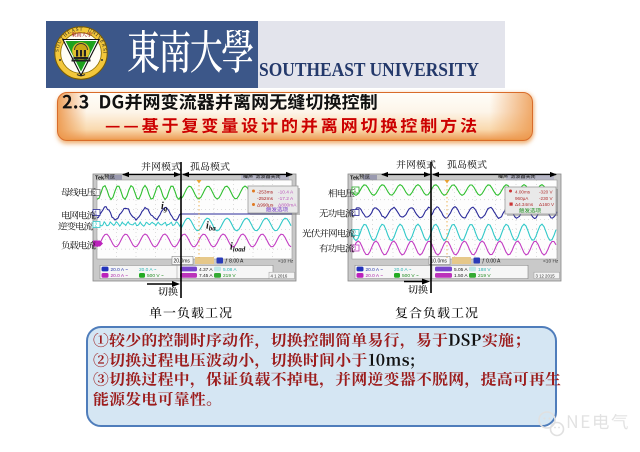  I want to click on svg-text: 188 V, so click(484, 270).